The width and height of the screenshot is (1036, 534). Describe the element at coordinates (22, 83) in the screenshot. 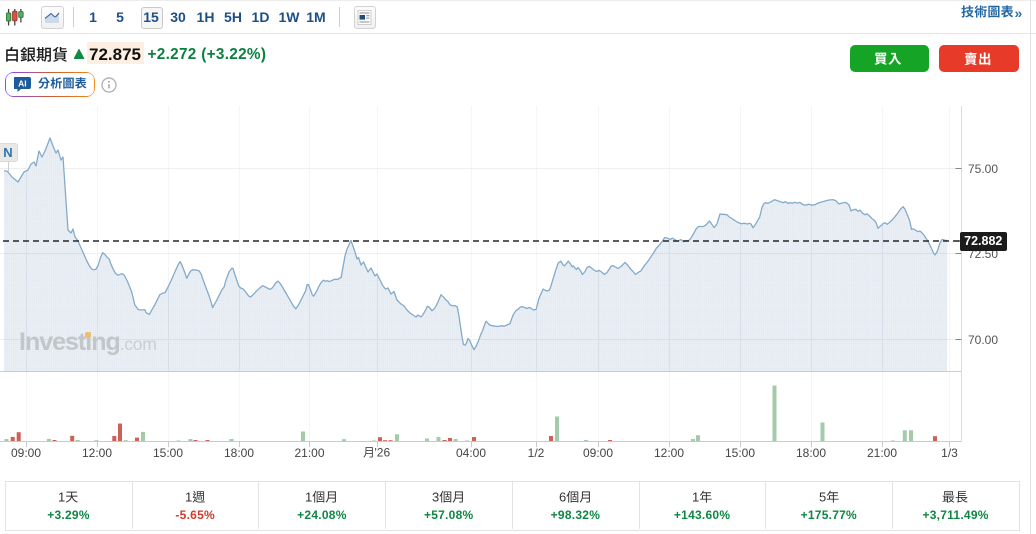

I see `svg-text: AI` at that location.